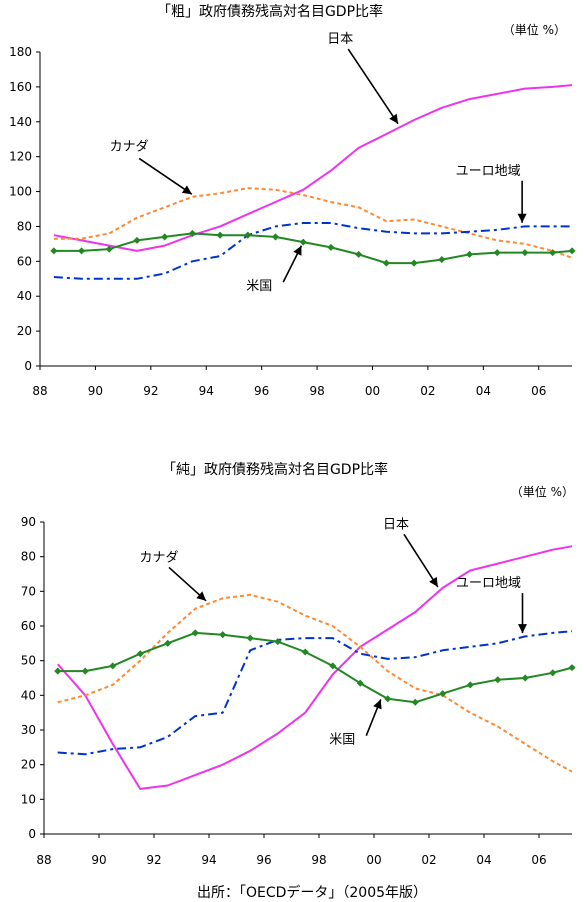 This screenshot has height=902, width=584. Describe the element at coordinates (28, 661) in the screenshot. I see `y-tick-label: 50` at that location.